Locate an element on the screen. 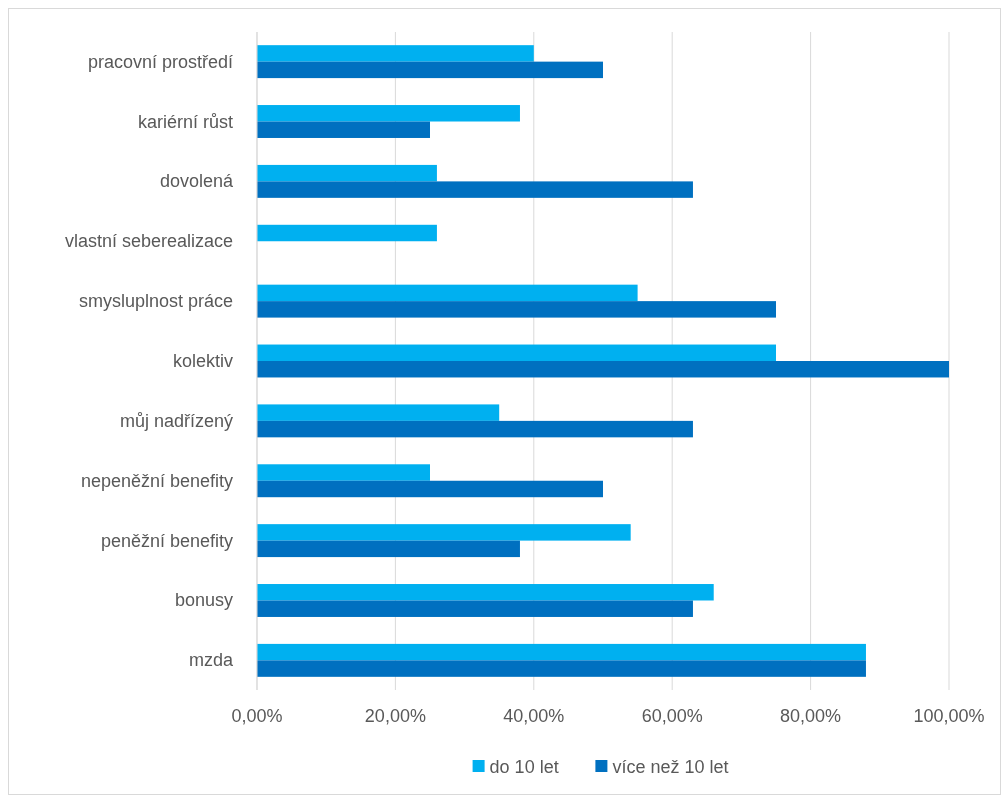 The width and height of the screenshot is (1002, 796). y-tick-label: můj nadřízený is located at coordinates (176, 420).